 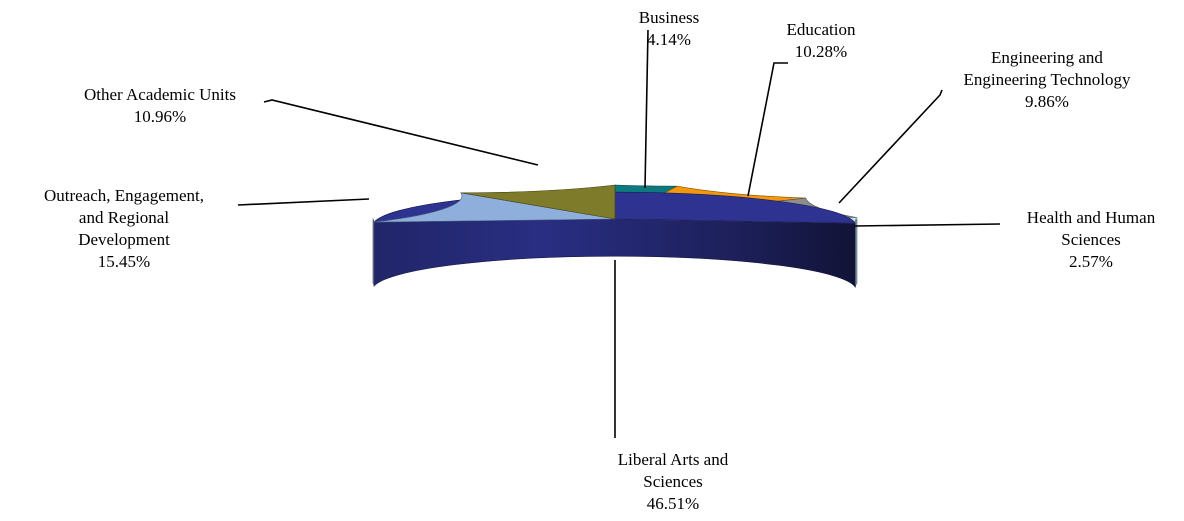 I want to click on slice-label-line: Engineering and, so click(x=1047, y=57).